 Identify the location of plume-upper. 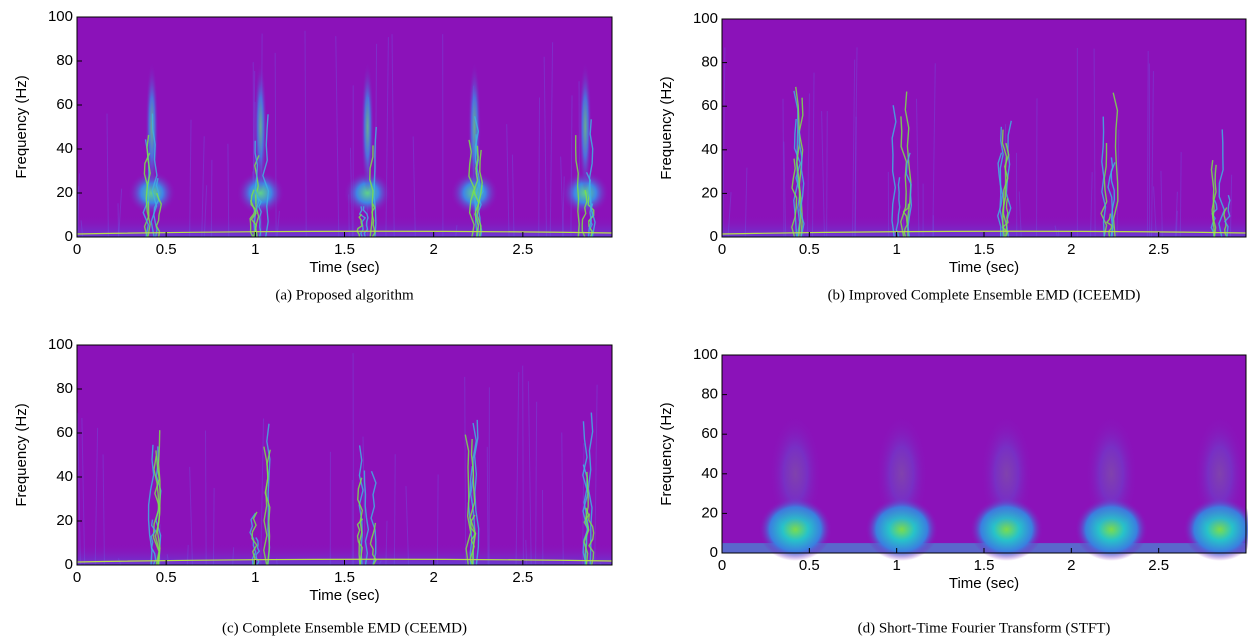
(474, 127).